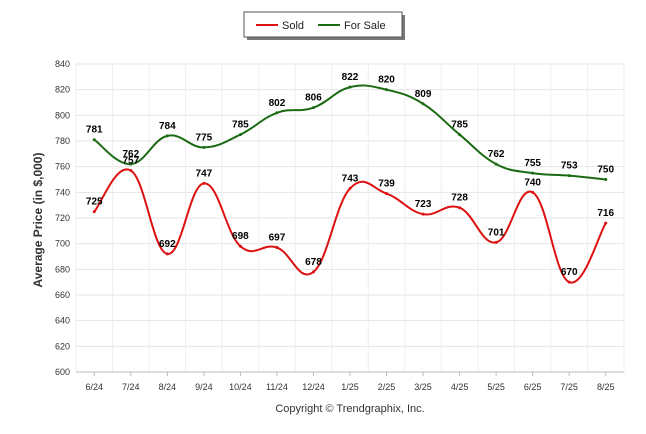 Image resolution: width=646 pixels, height=434 pixels. What do you see at coordinates (569, 166) in the screenshot?
I see `data-label-for-sale: 753` at bounding box center [569, 166].